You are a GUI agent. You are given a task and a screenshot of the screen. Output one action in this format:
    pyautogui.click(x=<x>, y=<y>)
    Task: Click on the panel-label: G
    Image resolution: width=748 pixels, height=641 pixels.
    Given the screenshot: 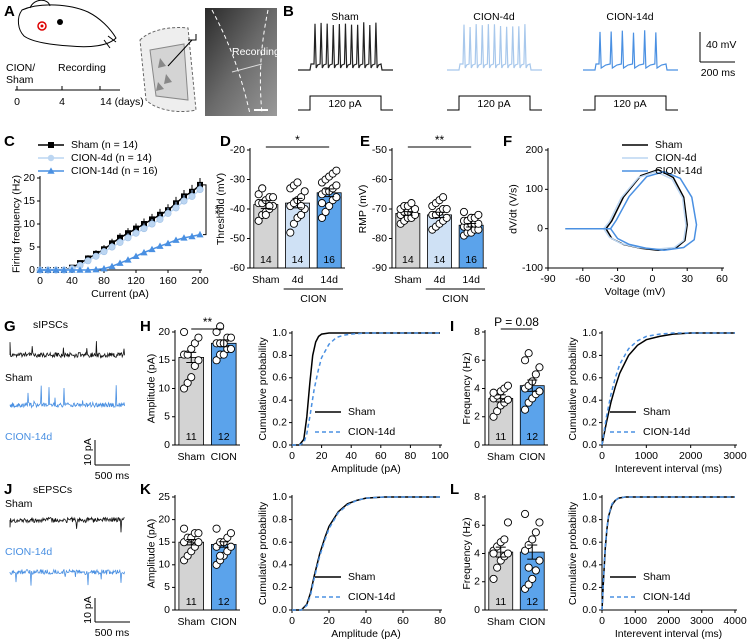 What is the action you would take?
    pyautogui.click(x=10, y=326)
    